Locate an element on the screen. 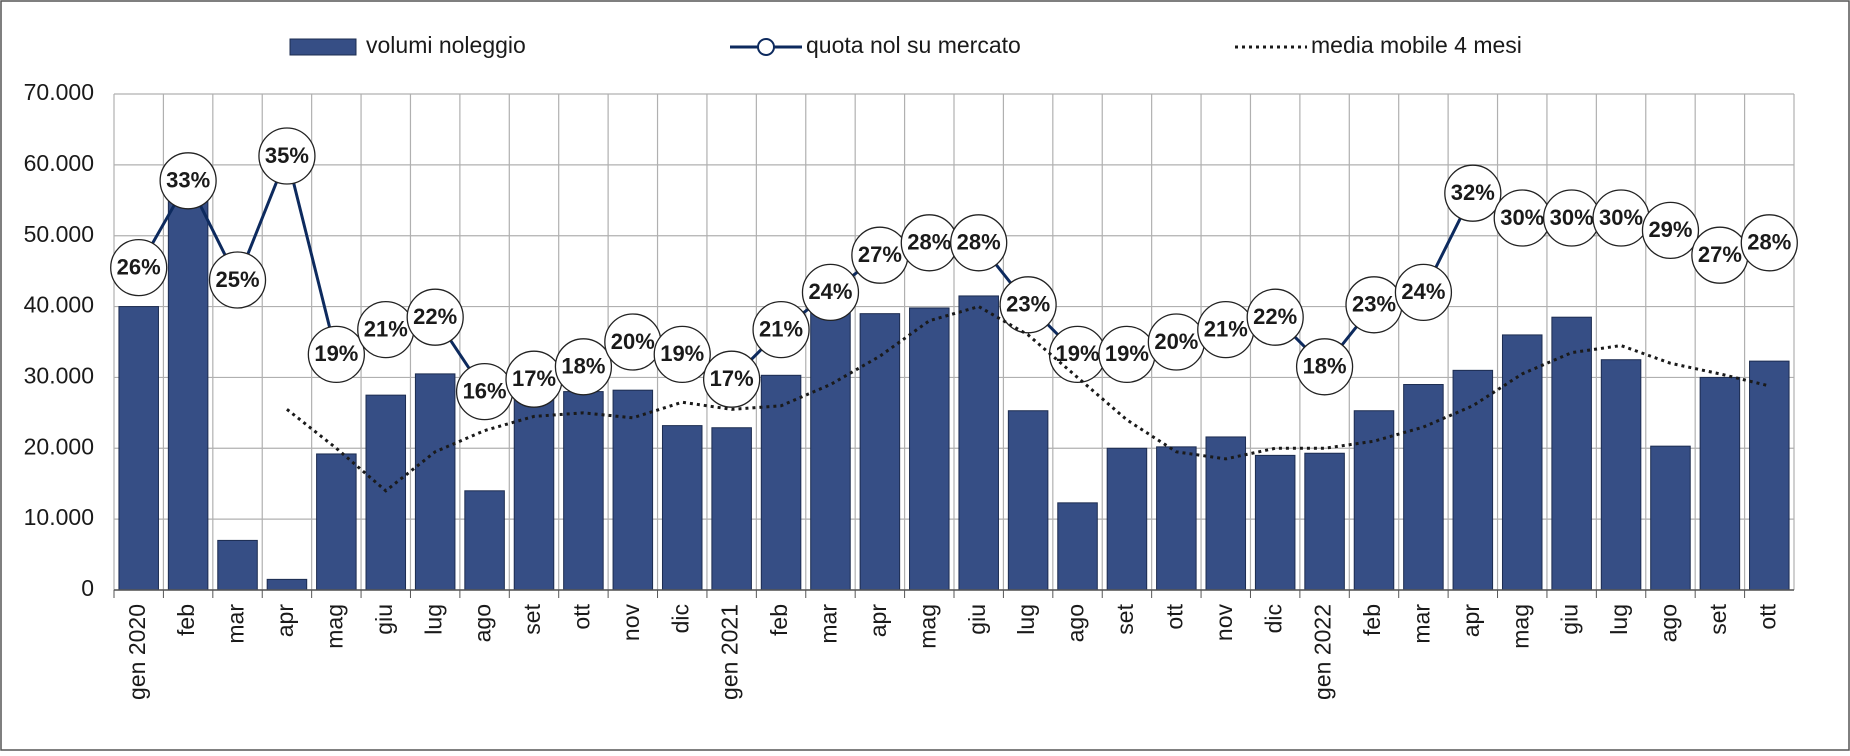 This screenshot has width=1850, height=756. data-label: 18% is located at coordinates (583, 366).